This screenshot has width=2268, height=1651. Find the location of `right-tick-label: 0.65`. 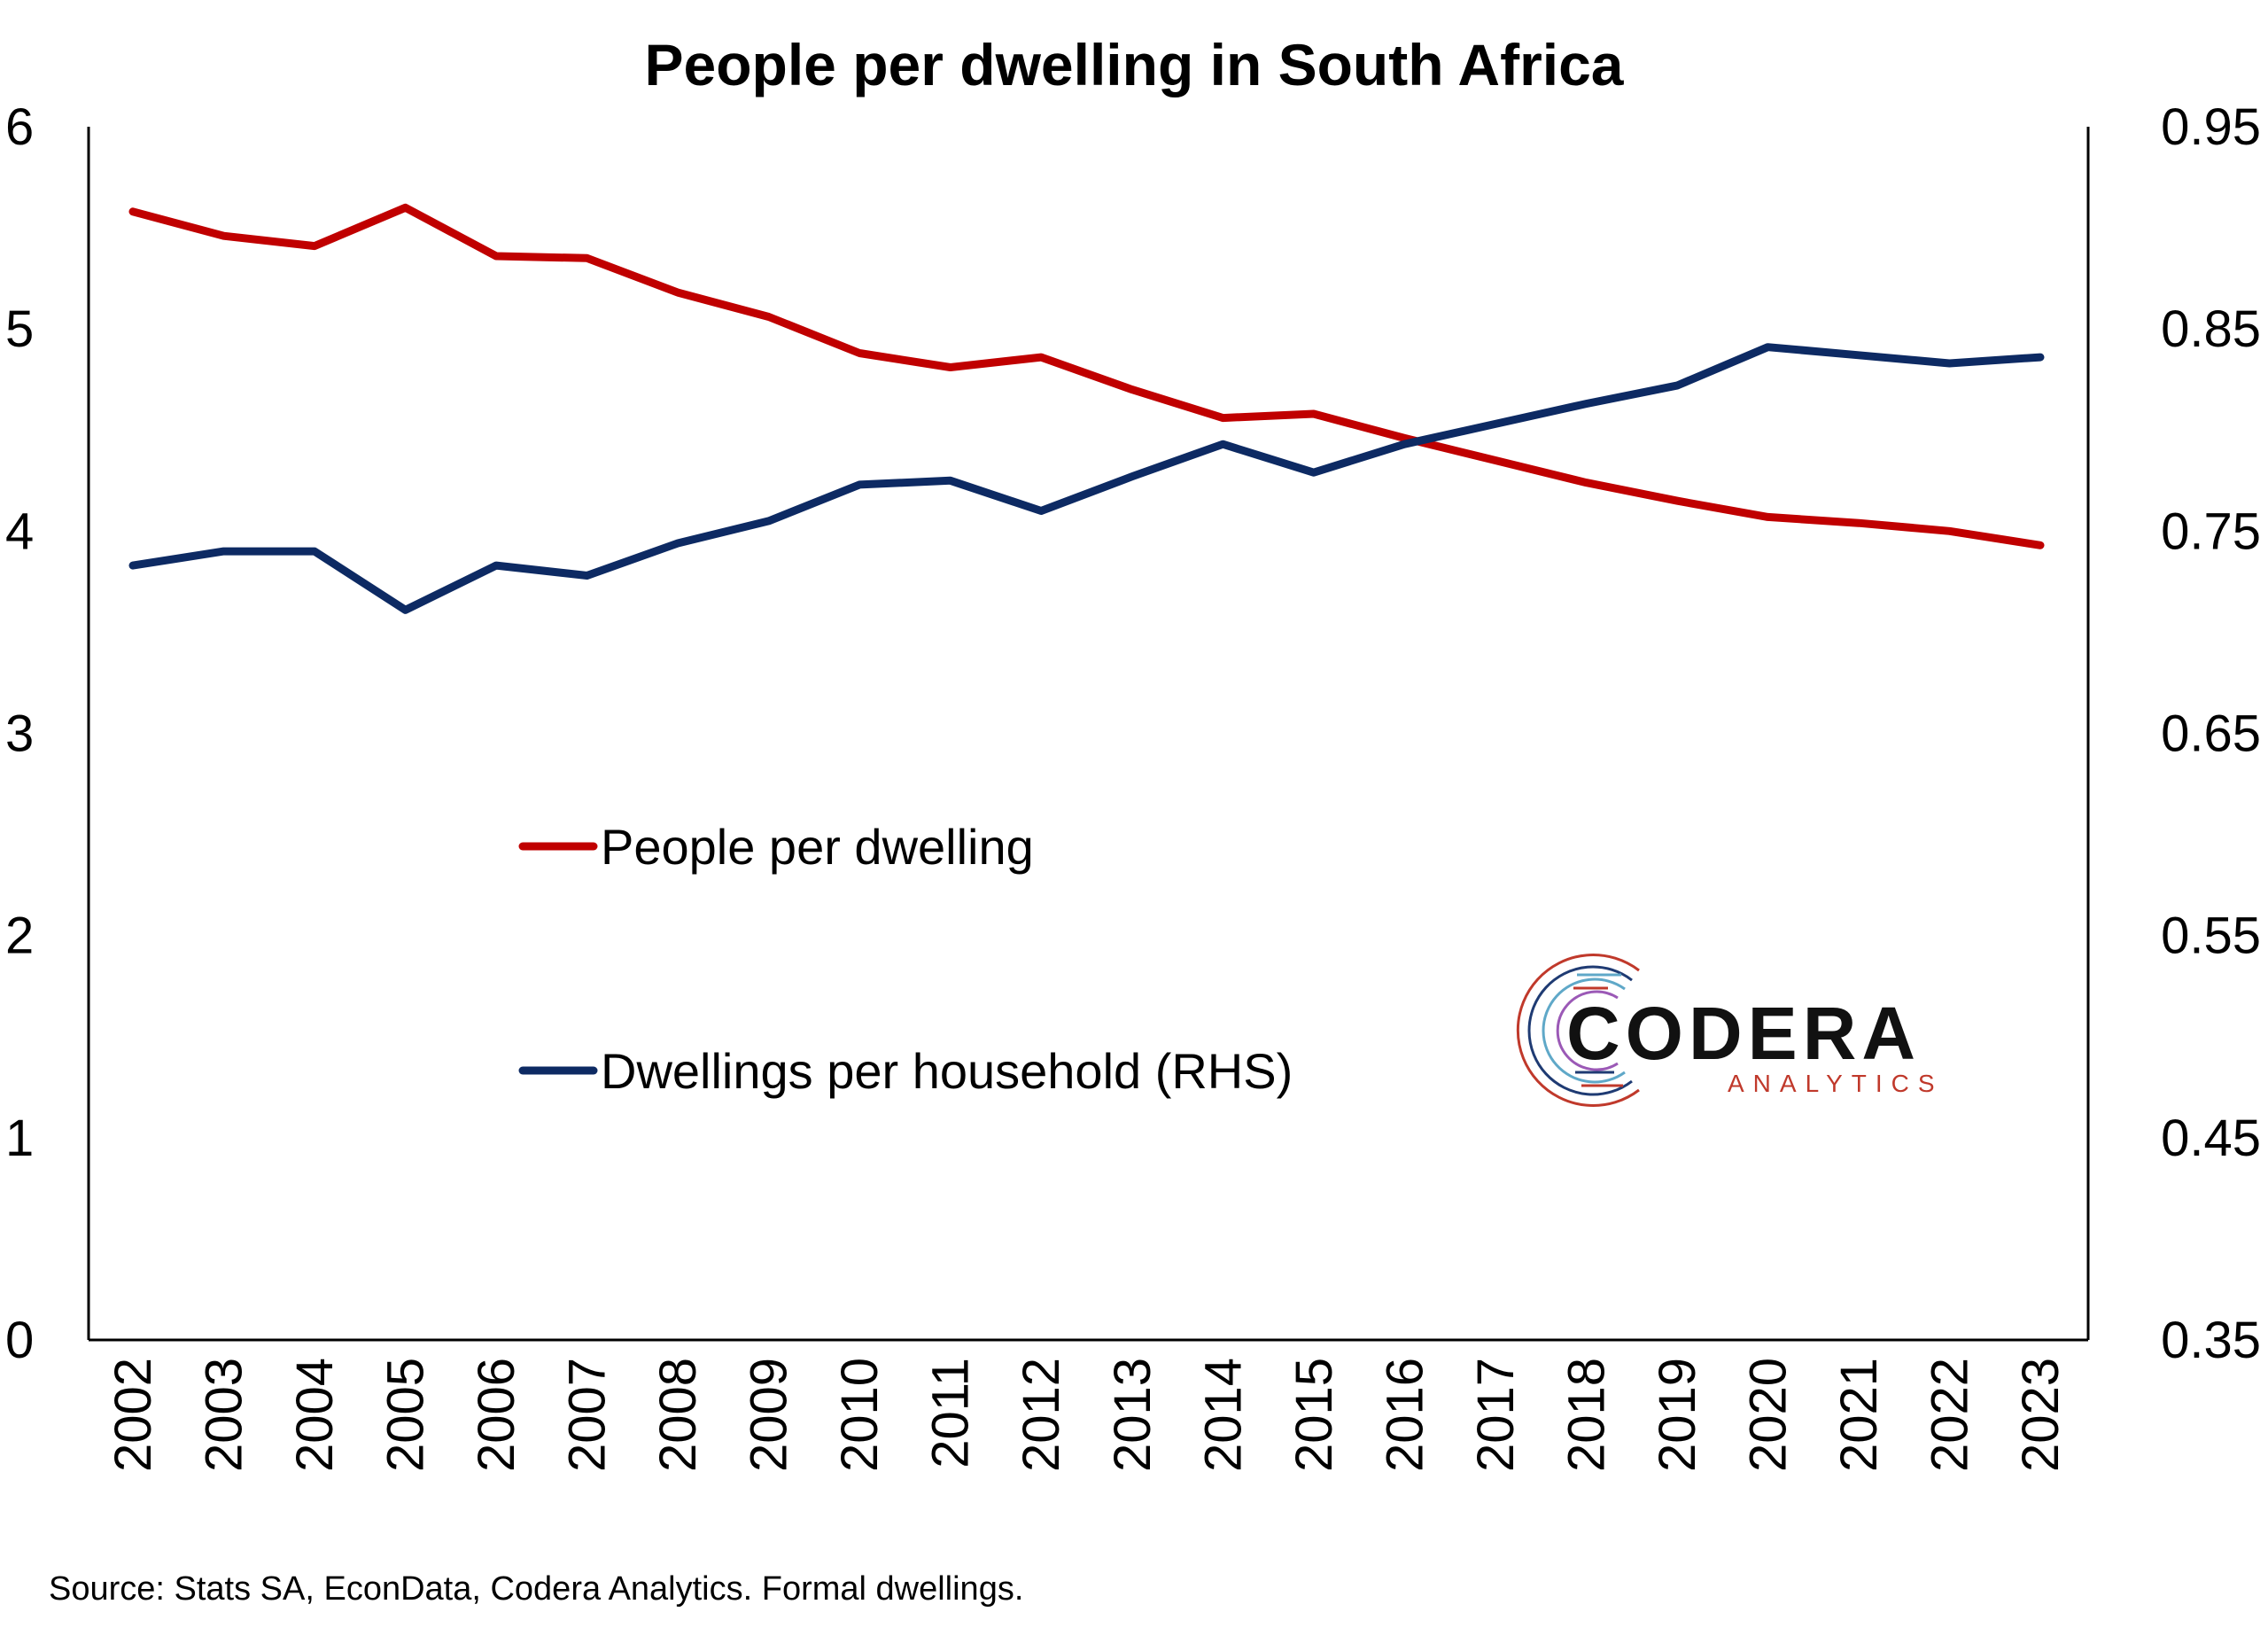

right-tick-label: 0.65 is located at coordinates (2211, 734).